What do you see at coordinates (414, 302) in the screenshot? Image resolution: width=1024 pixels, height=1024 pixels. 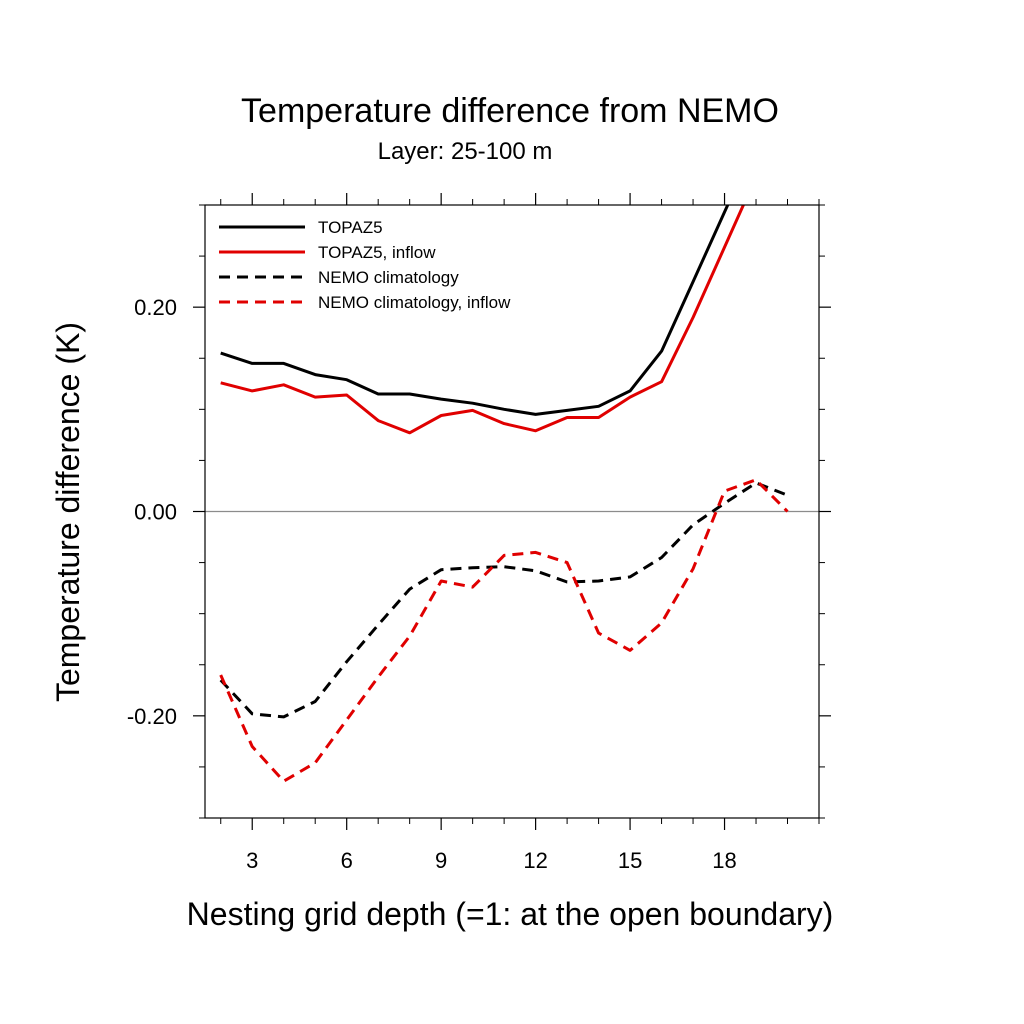 I see `legend-label-4: NEMO climatology, inflow` at bounding box center [414, 302].